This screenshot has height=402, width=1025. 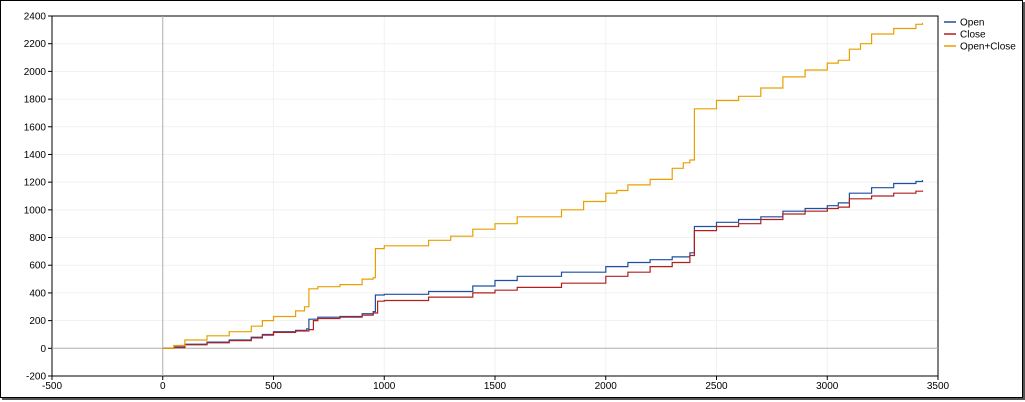 What do you see at coordinates (37, 293) in the screenshot?
I see `y-tick-label: 400` at bounding box center [37, 293].